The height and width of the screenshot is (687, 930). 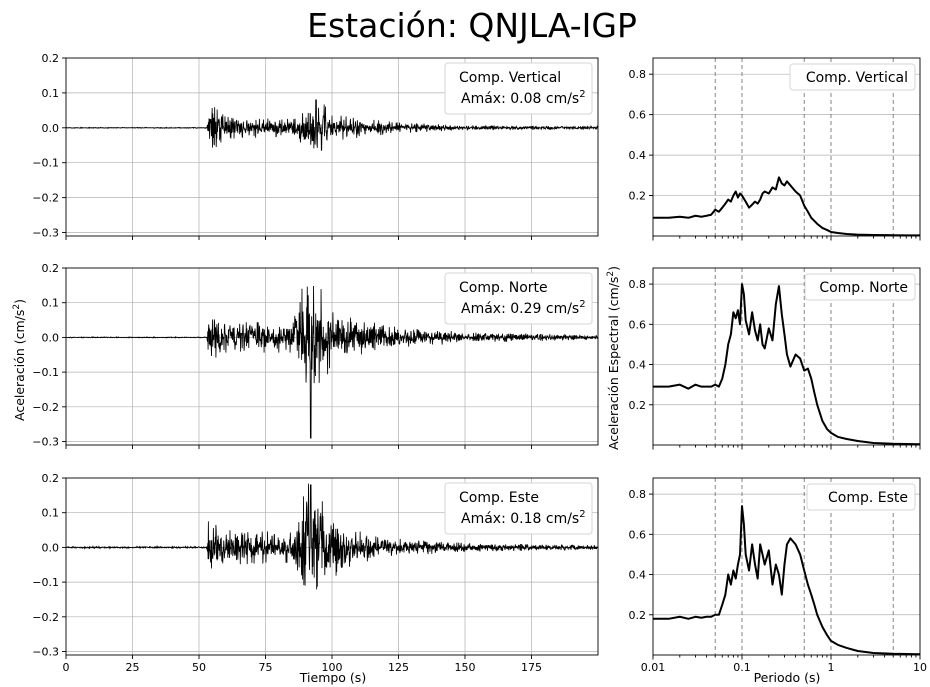 What do you see at coordinates (332, 667) in the screenshot?
I see `x-tick-label: 100` at bounding box center [332, 667].